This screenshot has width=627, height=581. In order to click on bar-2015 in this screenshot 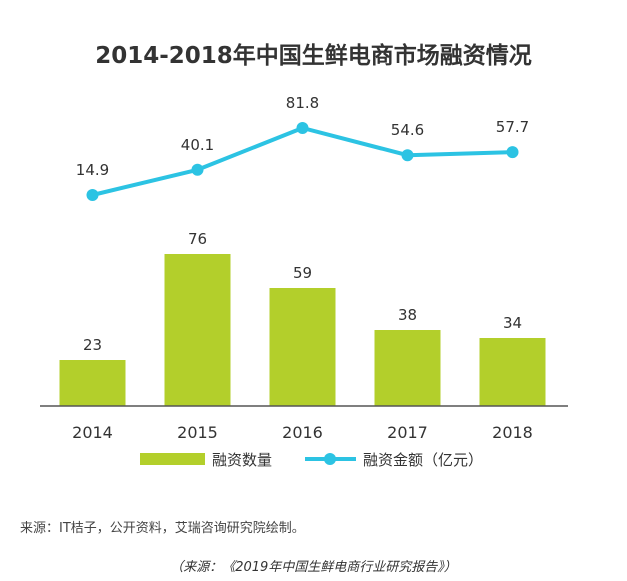, I will do `click(197, 330)`.